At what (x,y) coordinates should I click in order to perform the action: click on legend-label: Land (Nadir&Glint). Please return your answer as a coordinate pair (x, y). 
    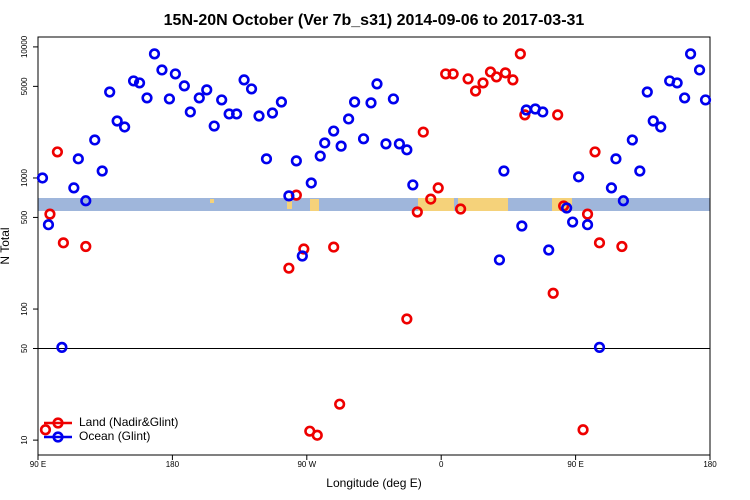
    Looking at the image, I should click on (128, 422).